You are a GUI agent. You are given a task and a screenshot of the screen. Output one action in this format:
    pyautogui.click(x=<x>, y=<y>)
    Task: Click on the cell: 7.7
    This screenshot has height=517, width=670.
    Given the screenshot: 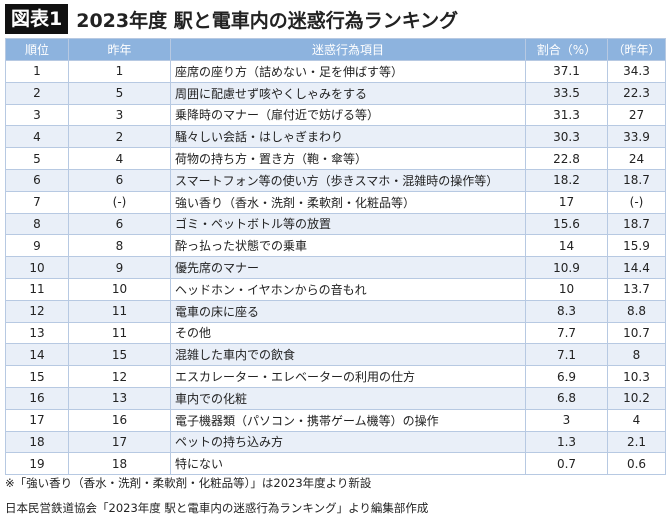 What is the action you would take?
    pyautogui.click(x=566, y=333)
    